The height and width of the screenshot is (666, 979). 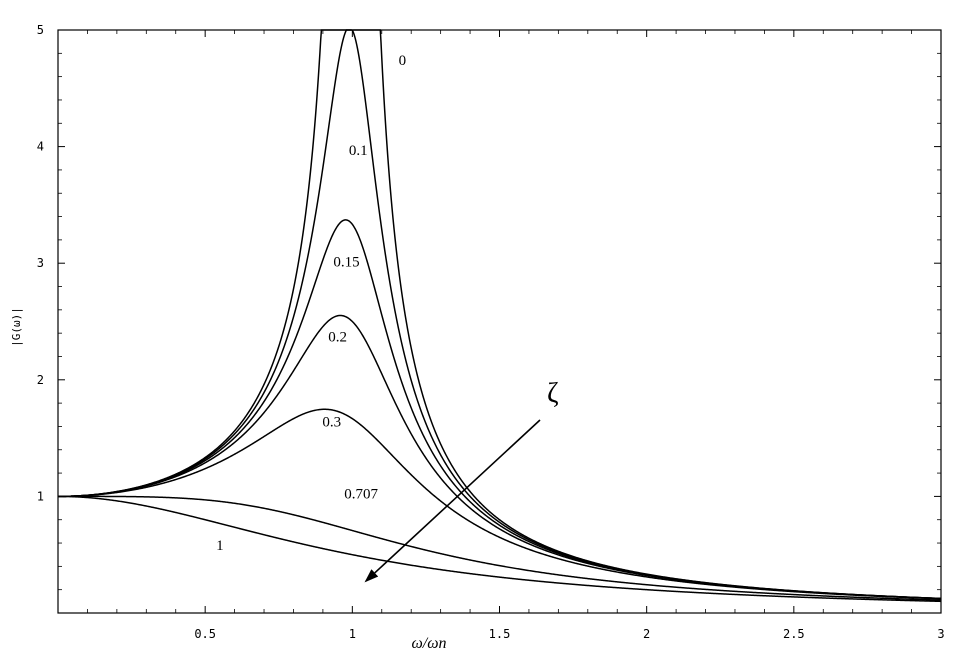 What do you see at coordinates (220, 546) in the screenshot?
I see `curve-label-1: 1` at bounding box center [220, 546].